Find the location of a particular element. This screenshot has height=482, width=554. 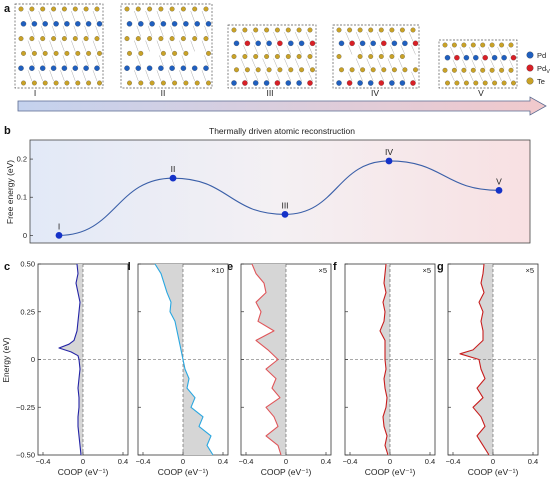

stage-label-IV: IV is located at coordinates (375, 93).